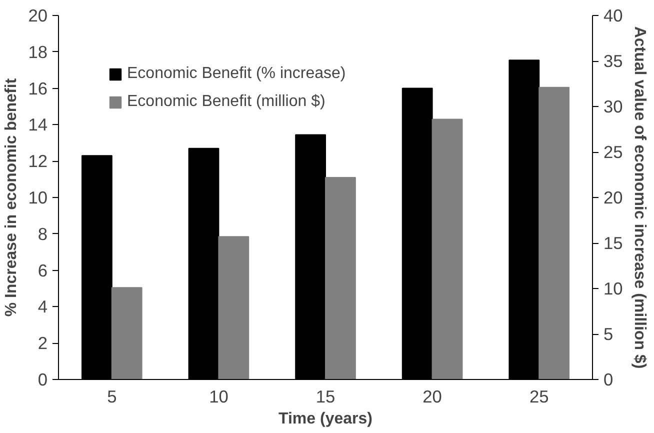  I want to click on x-axis-title: Time (years), so click(325, 419).